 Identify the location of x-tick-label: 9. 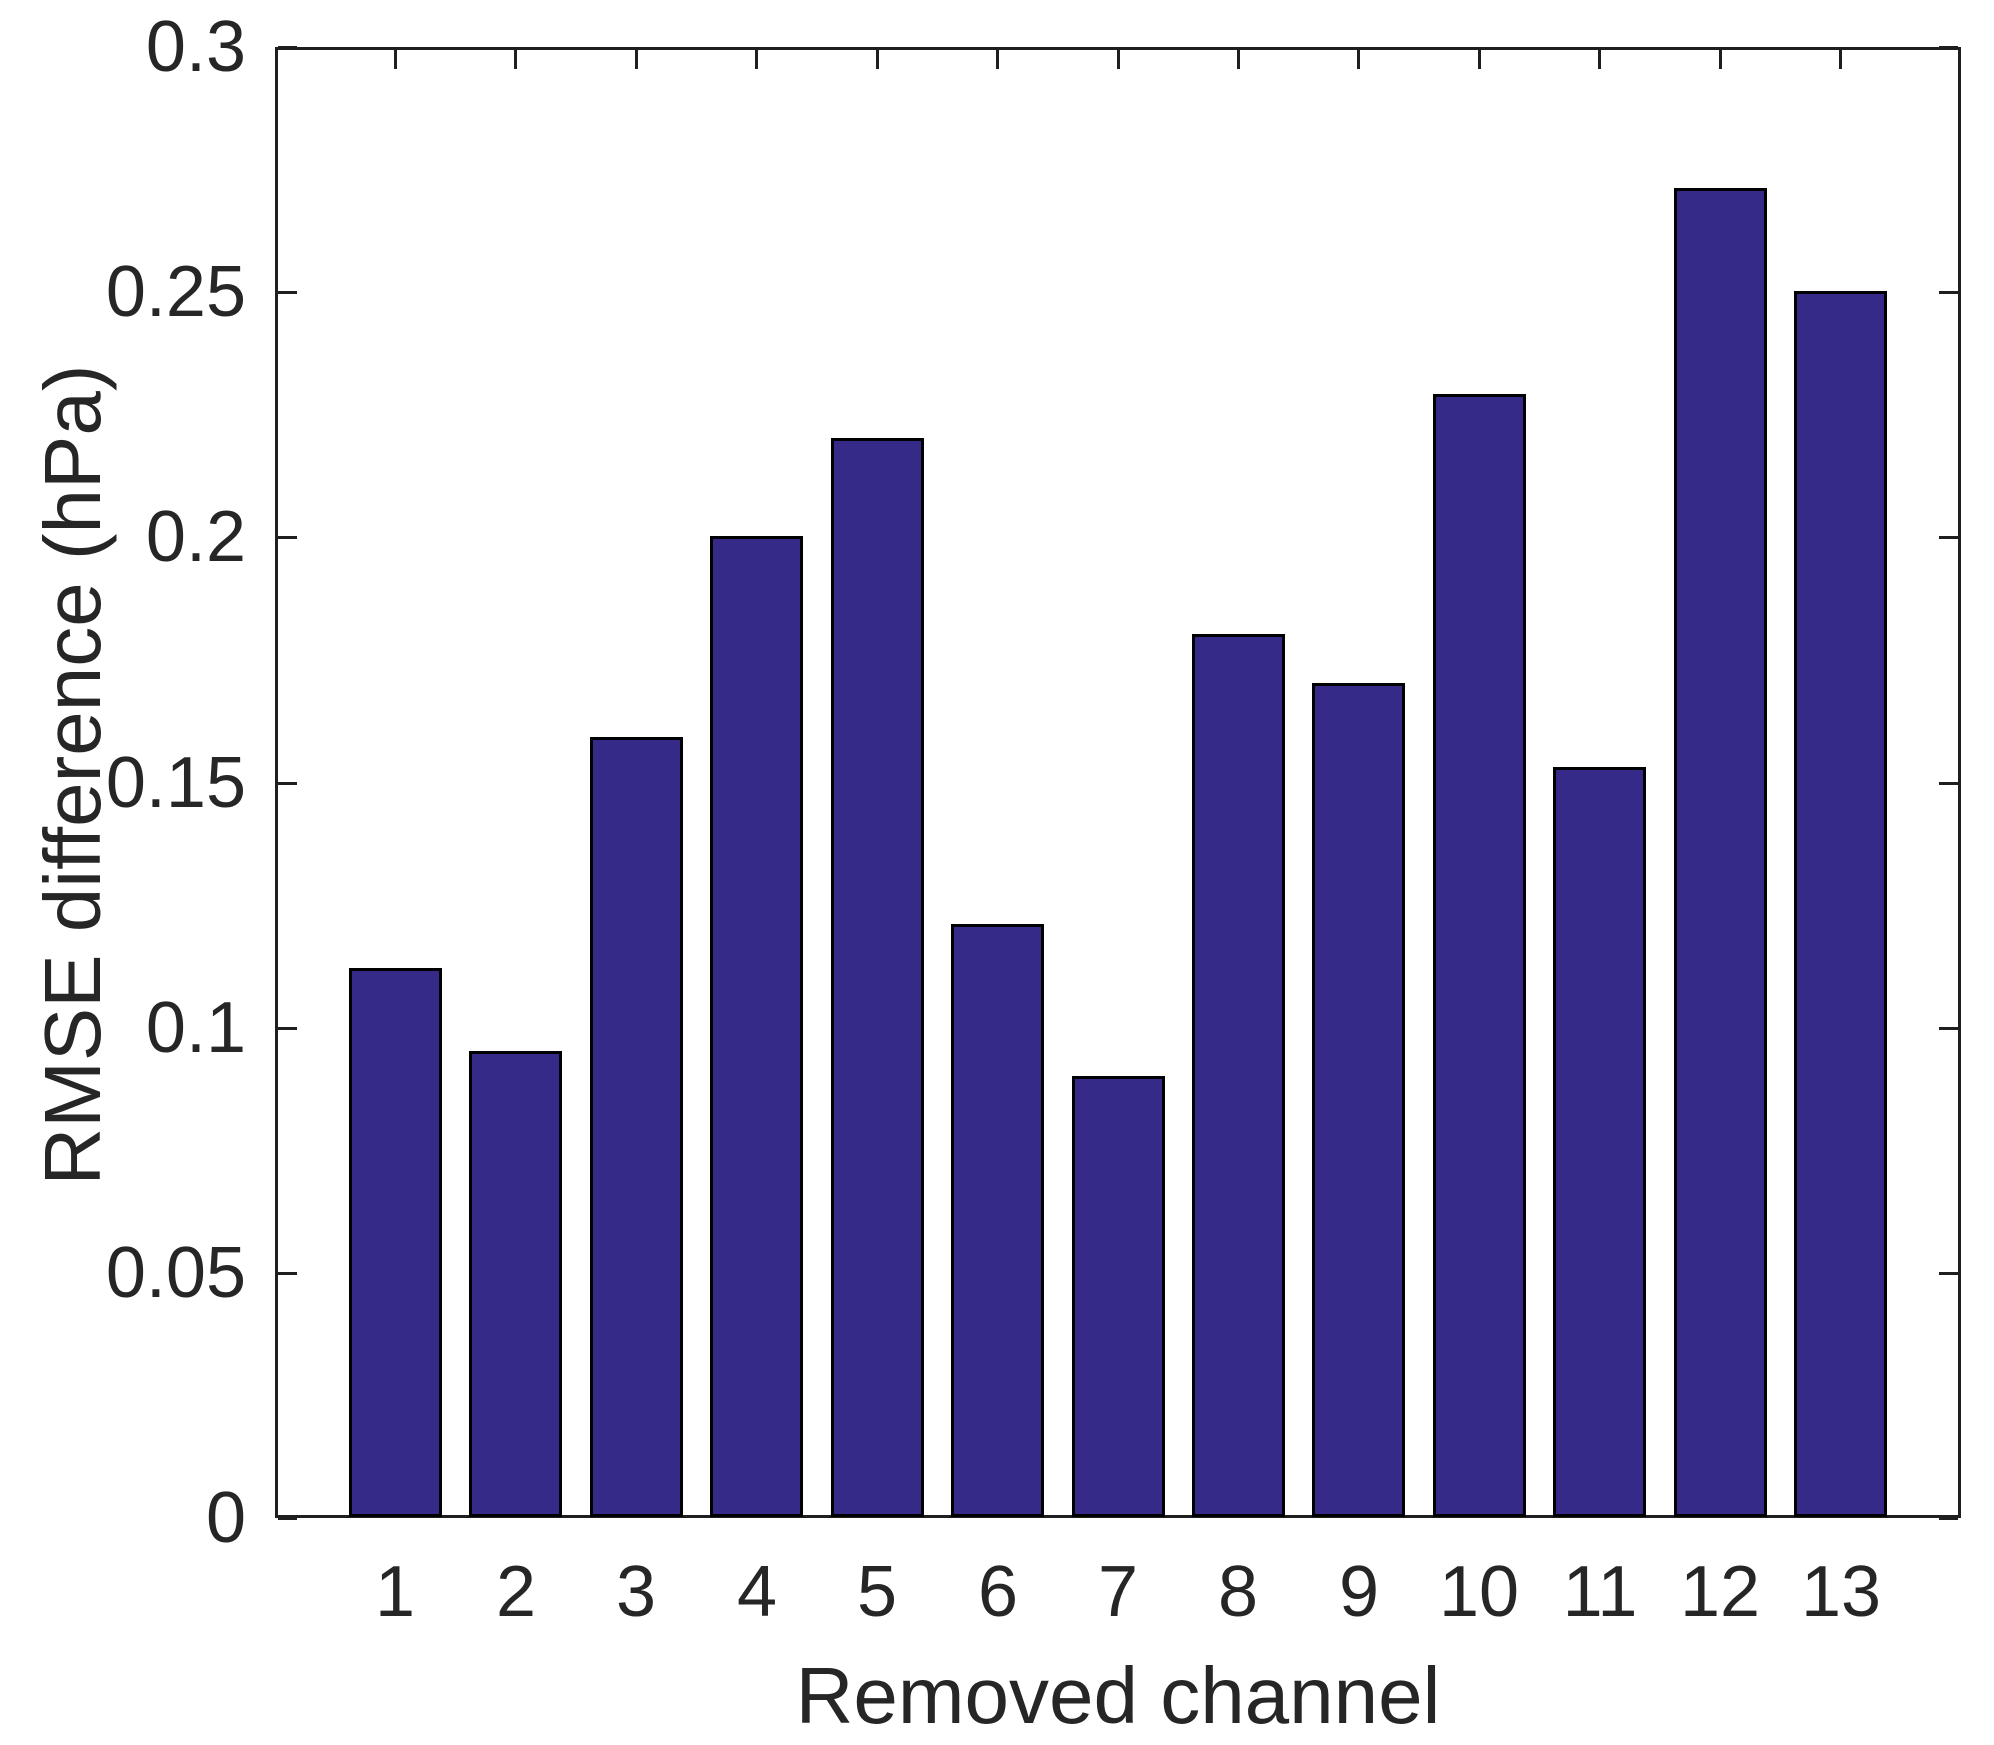
(1359, 1592).